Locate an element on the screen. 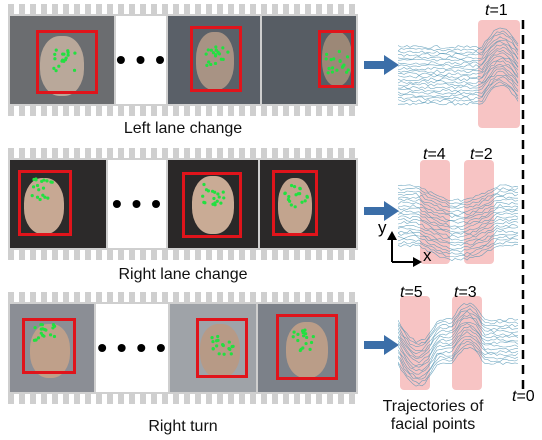 The image size is (542, 440). row-caption: Right turn is located at coordinates (183, 426).